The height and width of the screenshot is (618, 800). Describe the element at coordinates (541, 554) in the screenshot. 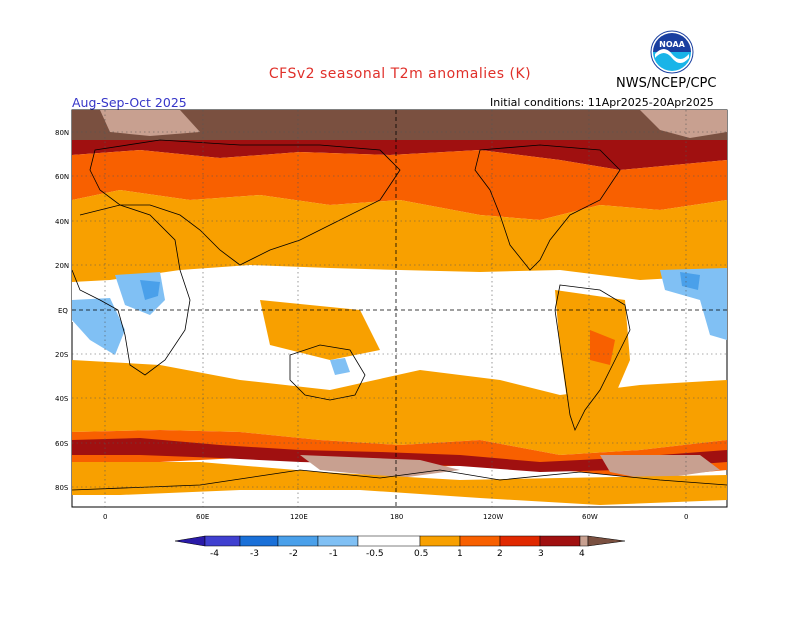

I see `colorbar-tick: 3` at that location.